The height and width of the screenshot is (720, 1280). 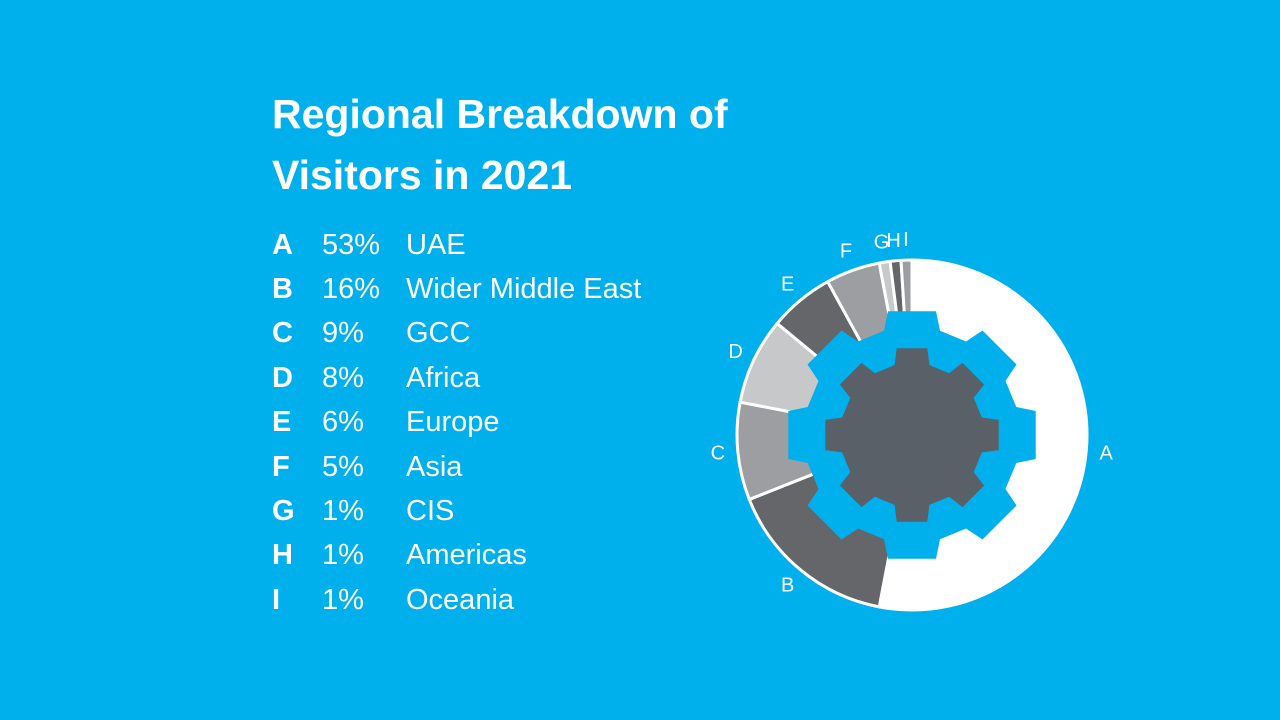 What do you see at coordinates (443, 377) in the screenshot?
I see `legend-region: Africa` at bounding box center [443, 377].